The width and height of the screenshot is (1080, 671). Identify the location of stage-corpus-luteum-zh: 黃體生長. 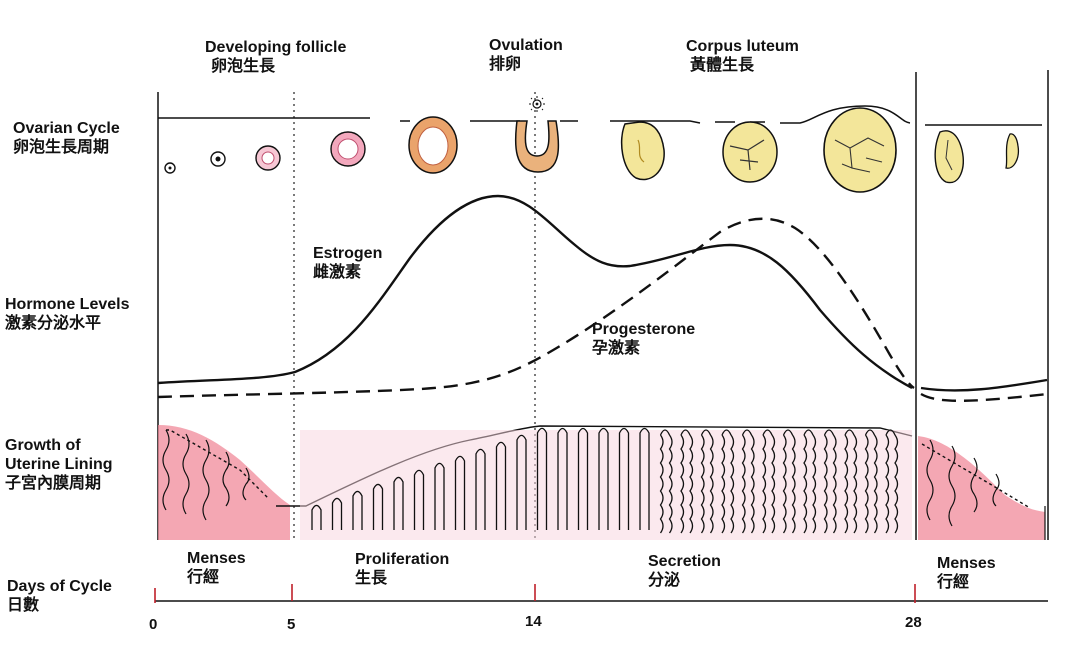
(722, 66).